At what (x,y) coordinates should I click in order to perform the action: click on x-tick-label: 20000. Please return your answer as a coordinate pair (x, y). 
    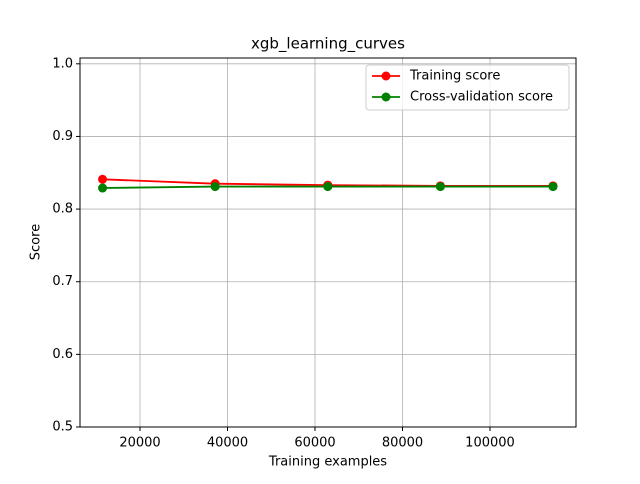
    Looking at the image, I should click on (139, 443).